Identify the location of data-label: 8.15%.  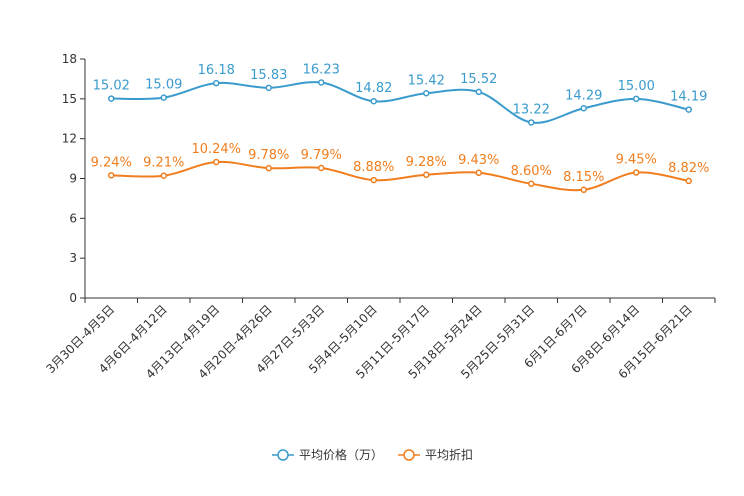
(583, 177).